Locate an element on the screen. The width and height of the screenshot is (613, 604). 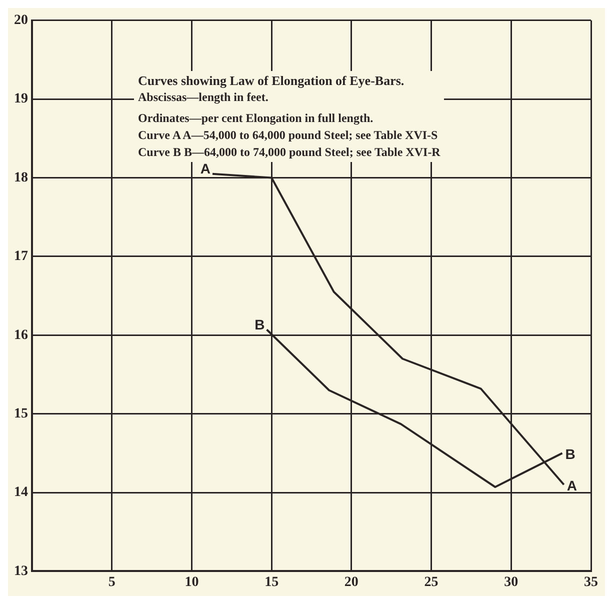
annotation: Abscissas—length in feet. is located at coordinates (204, 97).